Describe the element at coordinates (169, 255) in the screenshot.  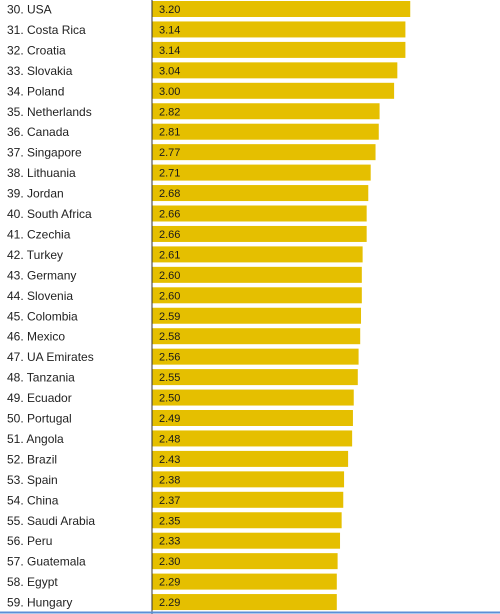
I see `bar-value-label: 2.61` at that location.